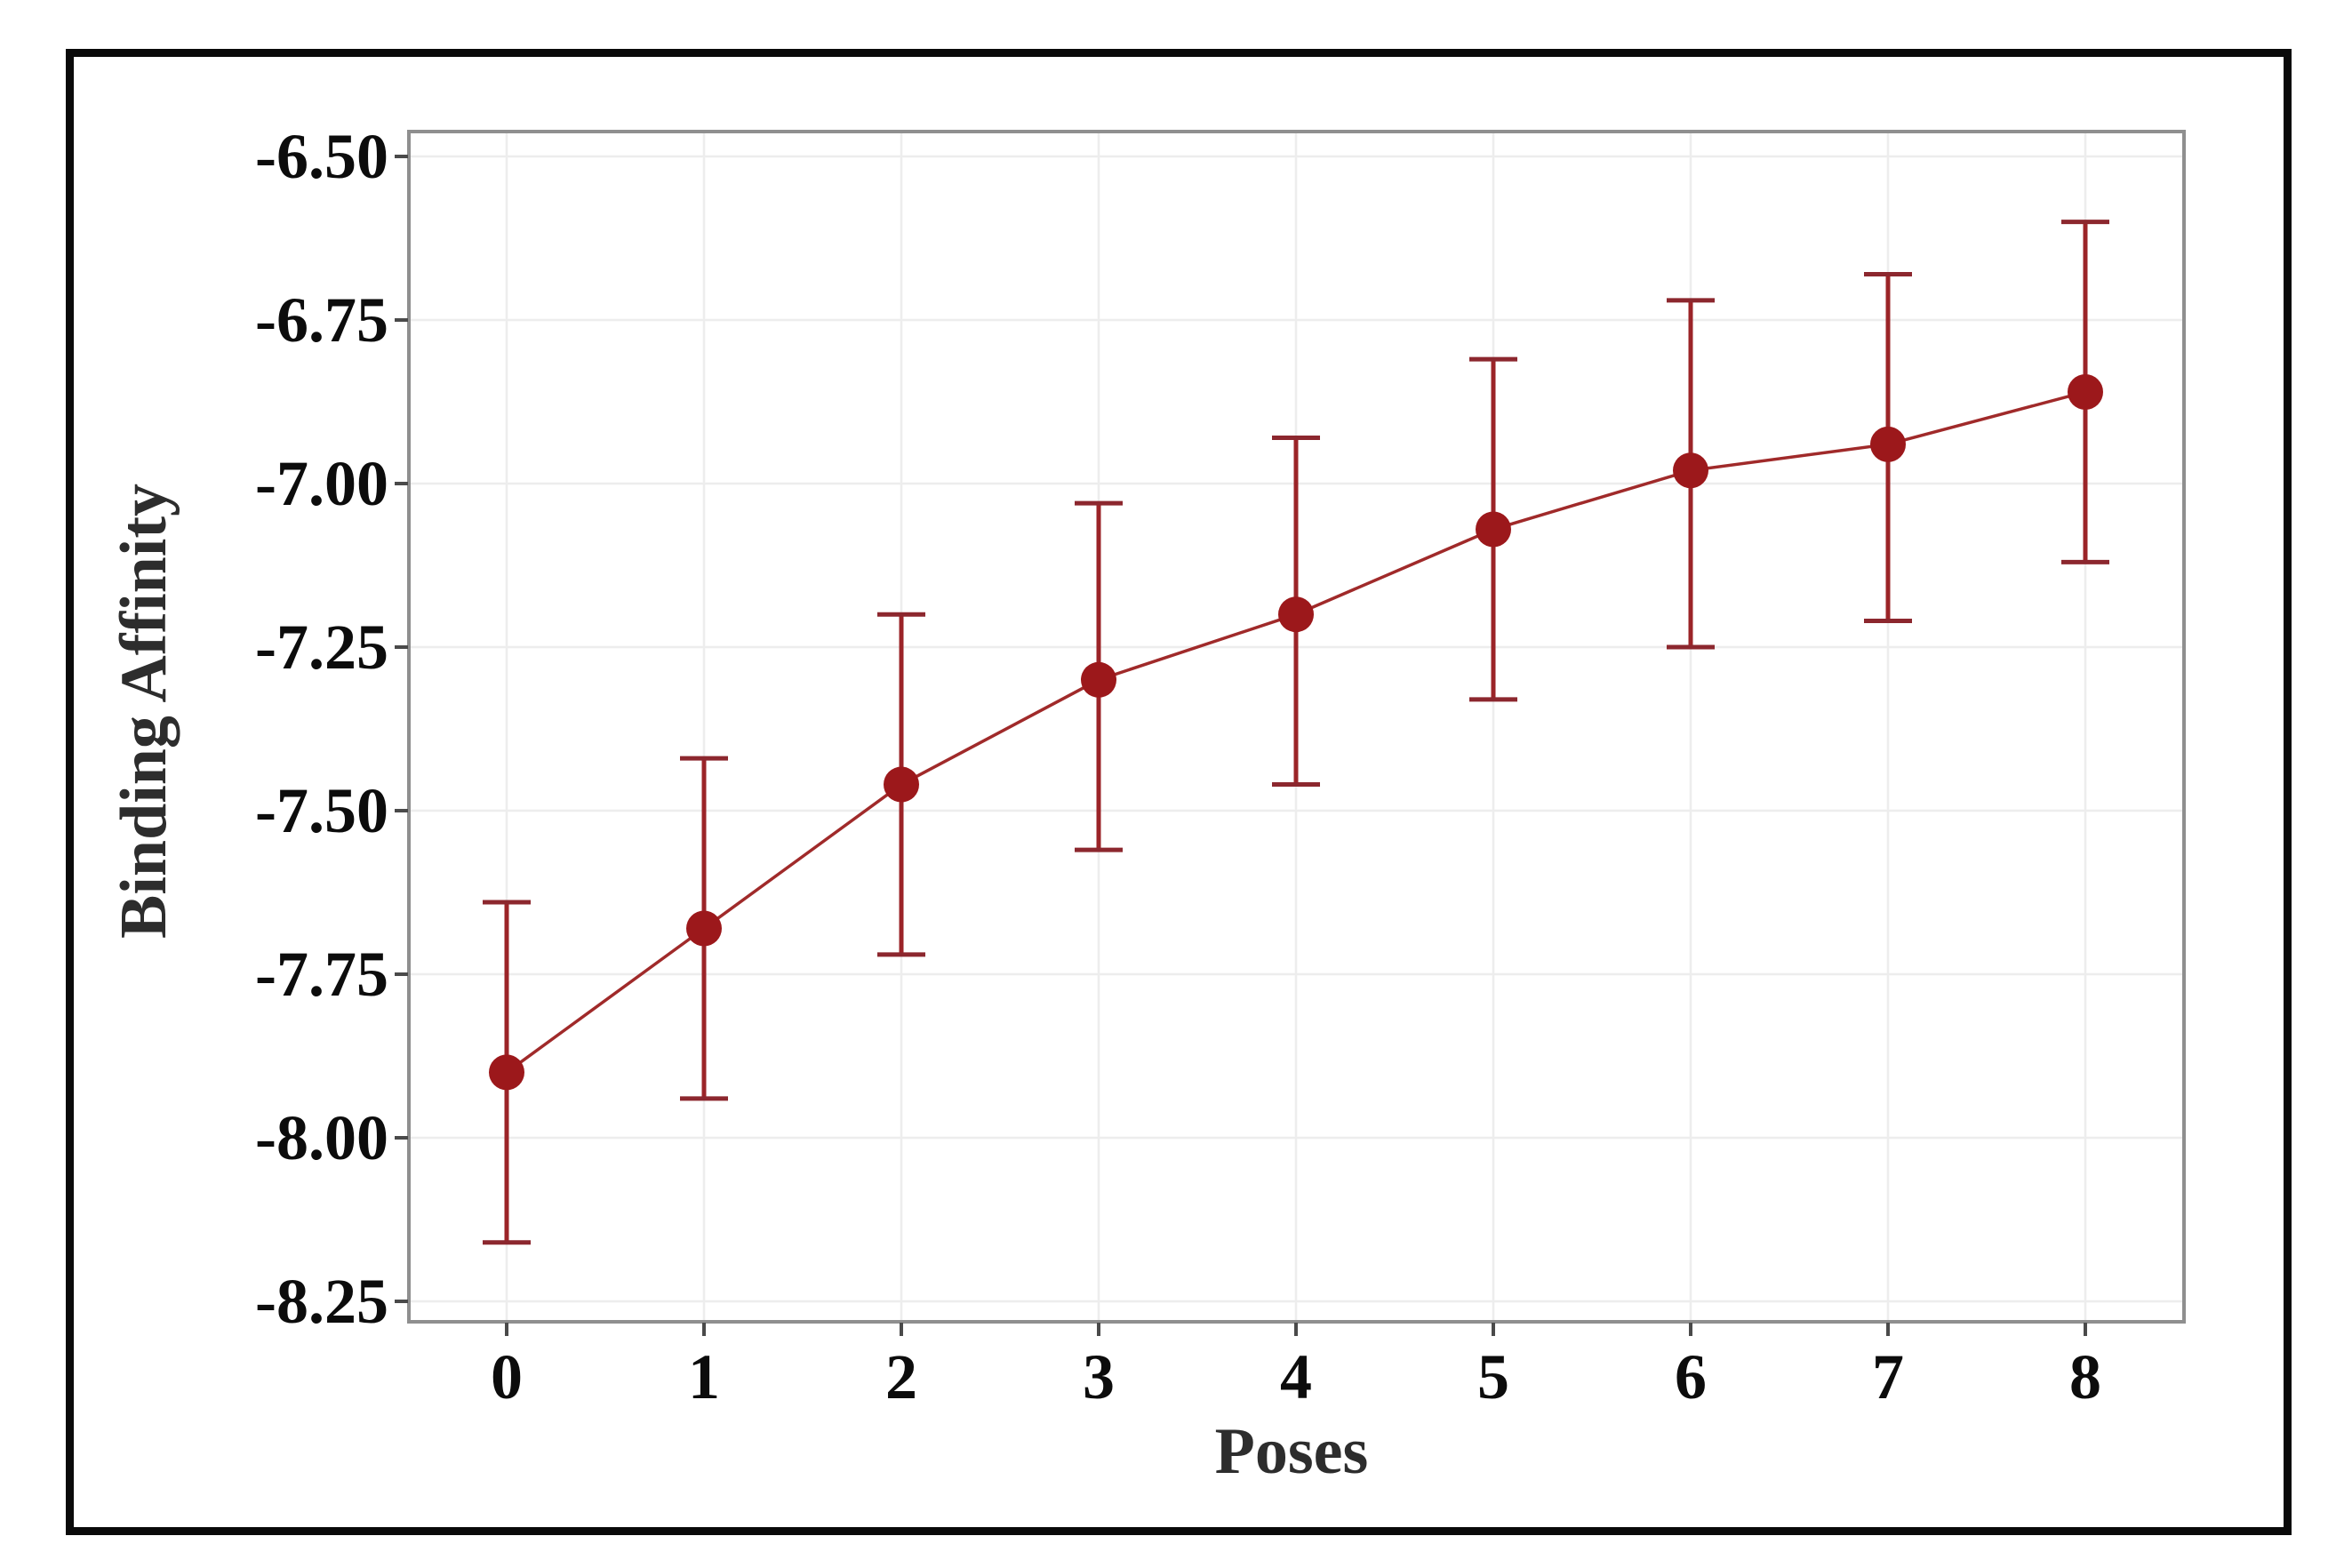 The image size is (2336, 1568). I want to click on x-tick-label: 8, so click(2085, 1376).